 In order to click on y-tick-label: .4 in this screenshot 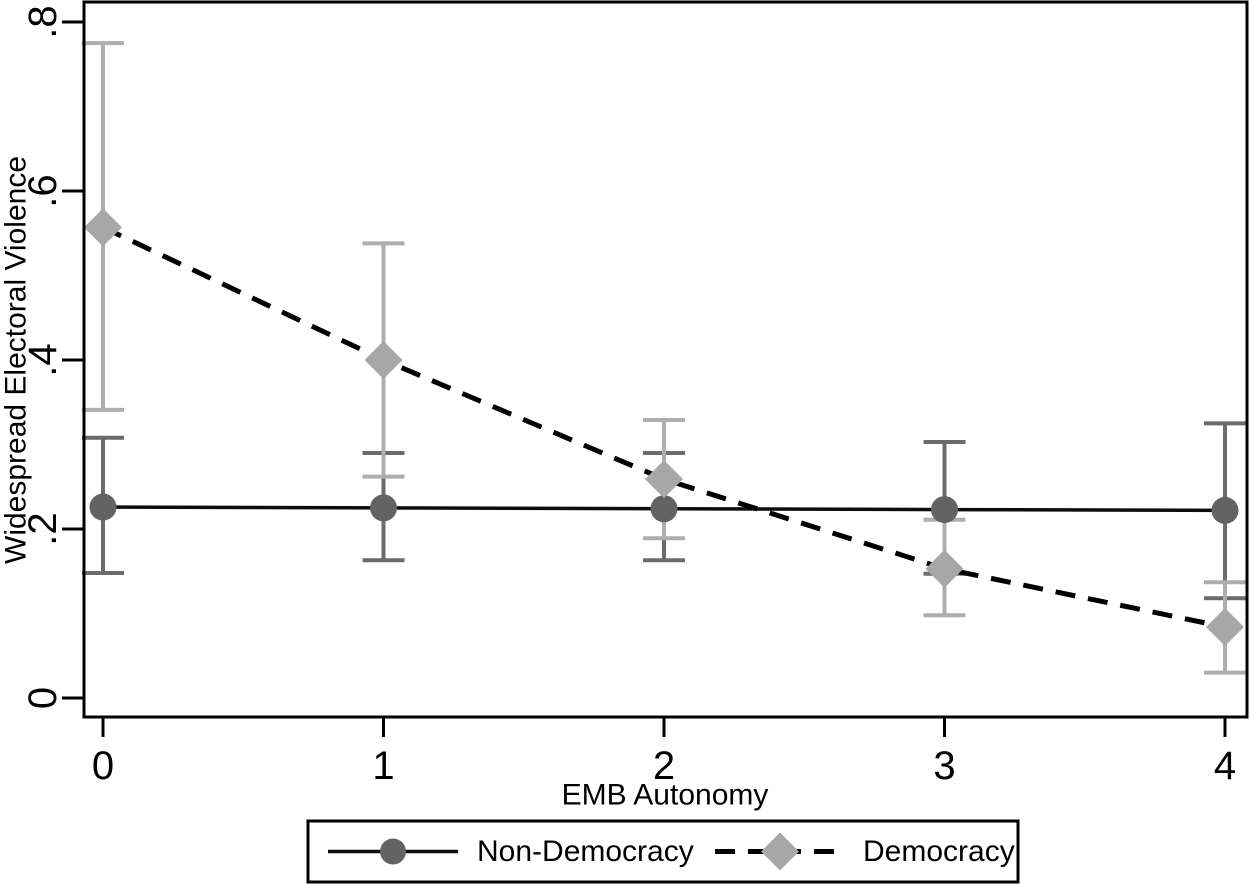, I will do `click(43, 359)`.